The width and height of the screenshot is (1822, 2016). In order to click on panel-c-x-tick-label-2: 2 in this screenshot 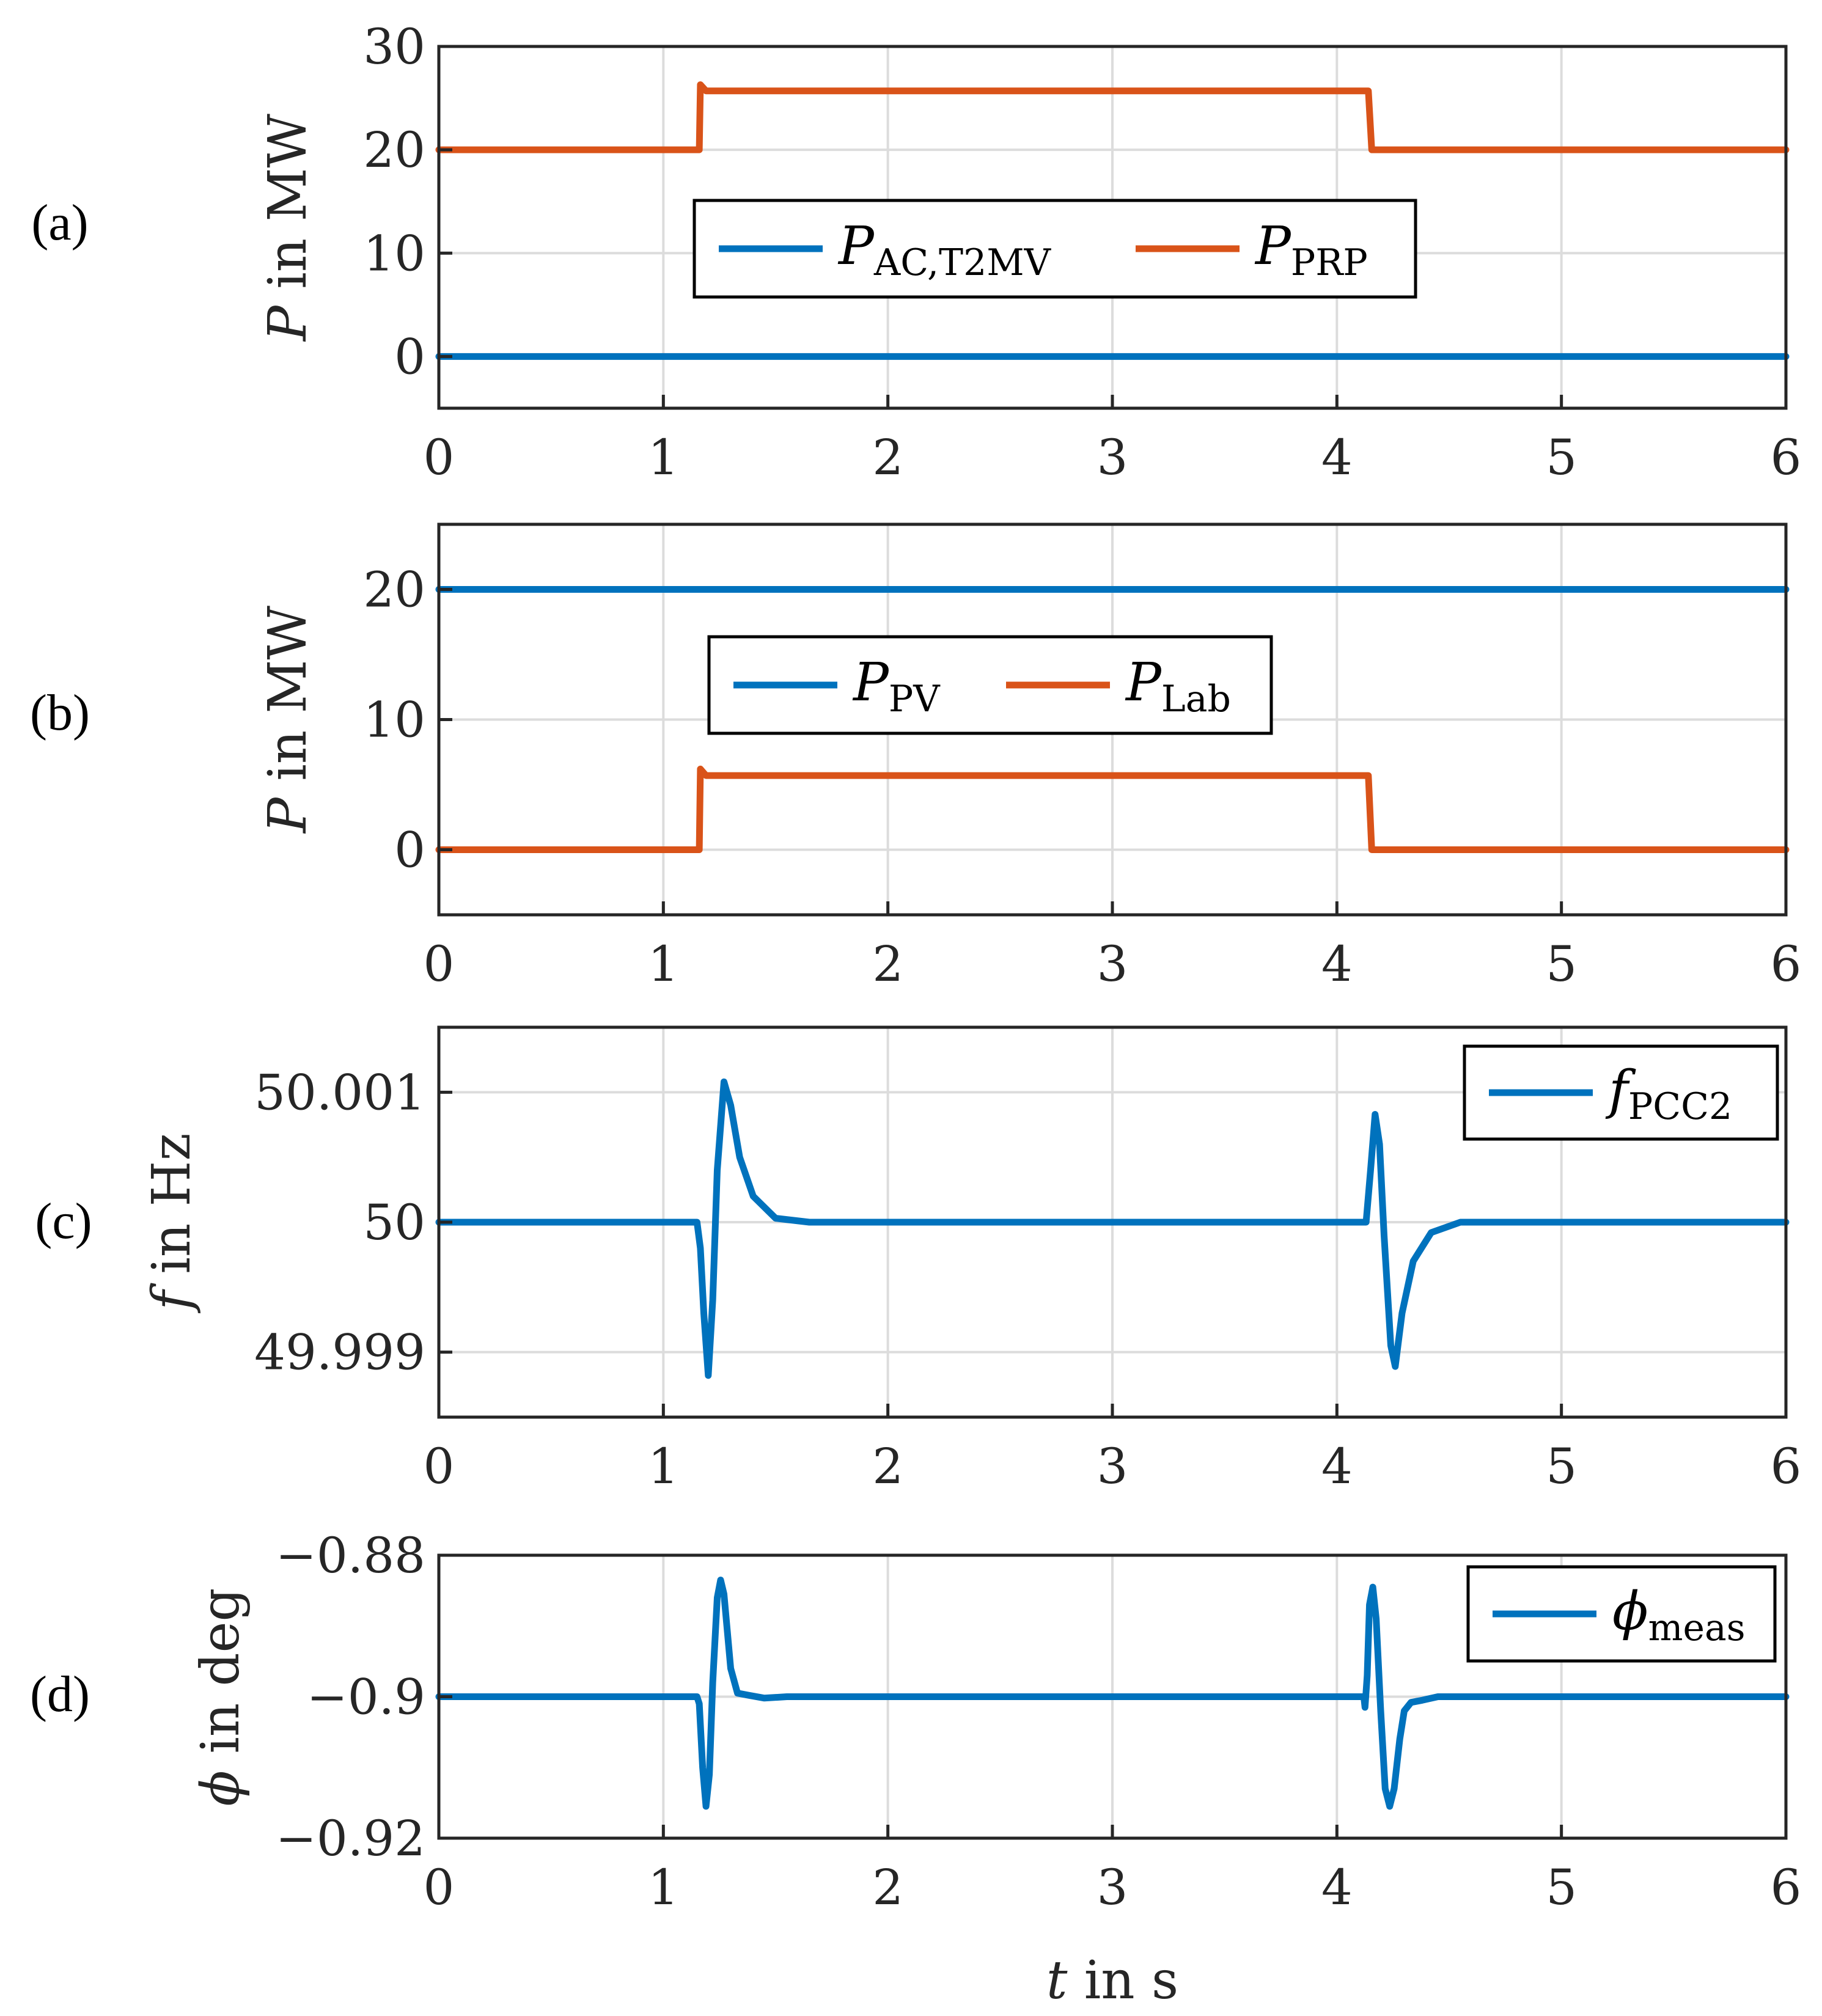, I will do `click(887, 1467)`.